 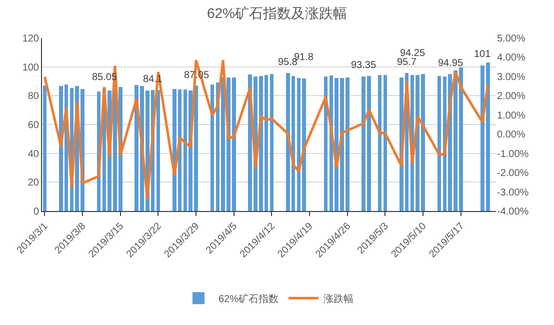 I want to click on y2-tick-label: 4.00%, so click(x=511, y=58).